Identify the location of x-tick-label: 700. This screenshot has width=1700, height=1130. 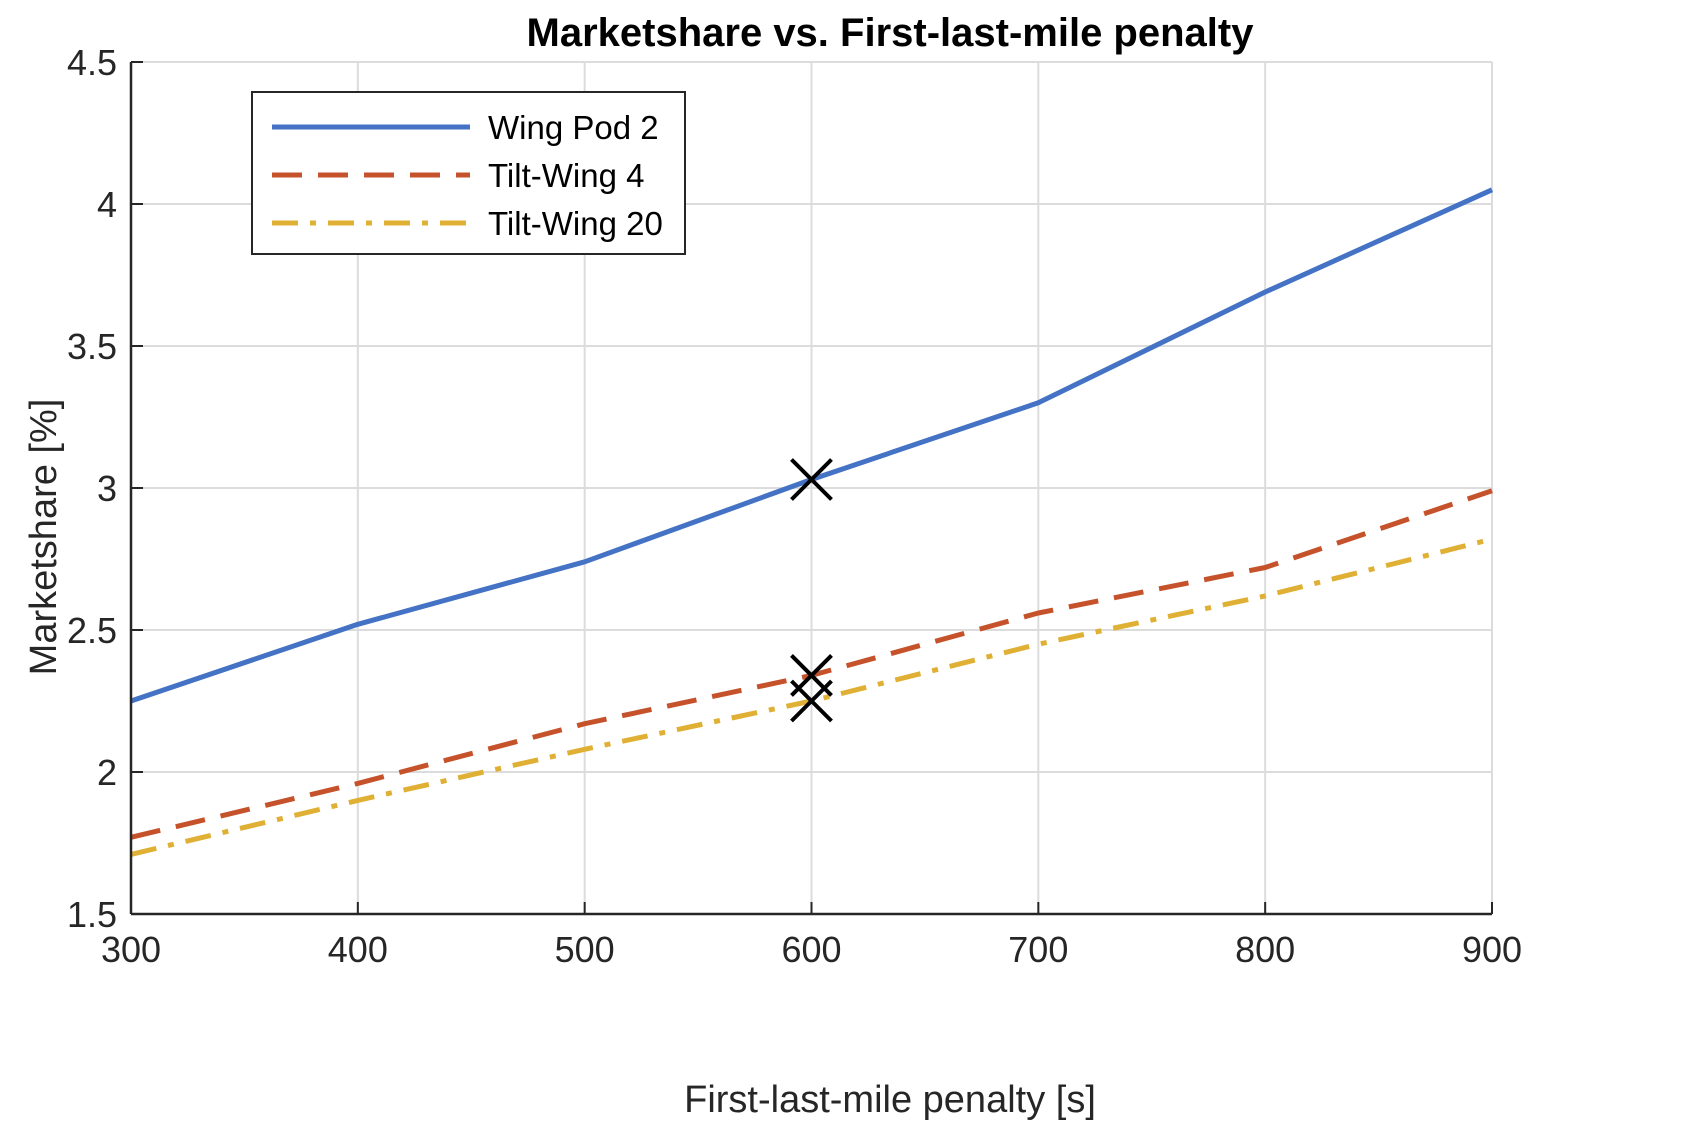
(1038, 949).